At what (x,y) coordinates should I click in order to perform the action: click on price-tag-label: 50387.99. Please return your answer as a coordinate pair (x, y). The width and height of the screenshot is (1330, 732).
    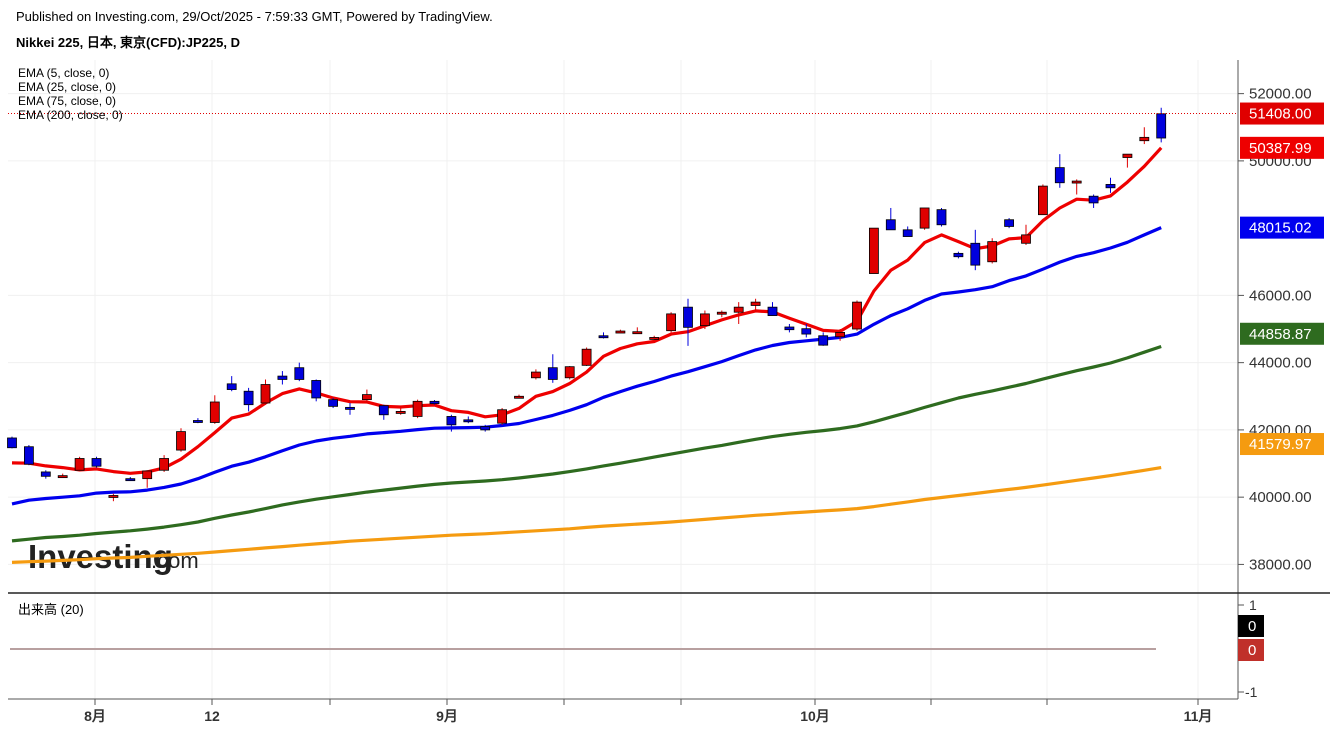
    Looking at the image, I should click on (1280, 148).